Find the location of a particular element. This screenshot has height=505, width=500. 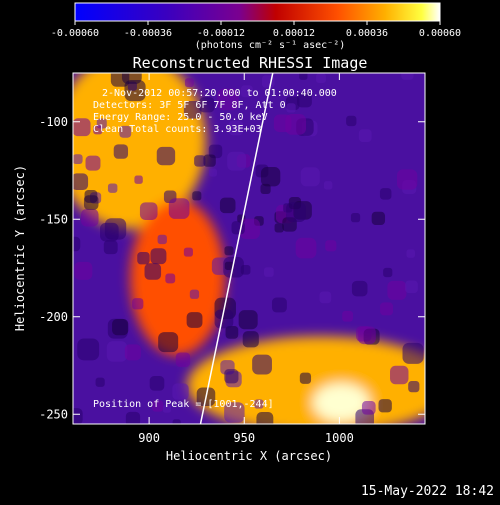

colorbar-tick-label: 0.00060 is located at coordinates (440, 33).